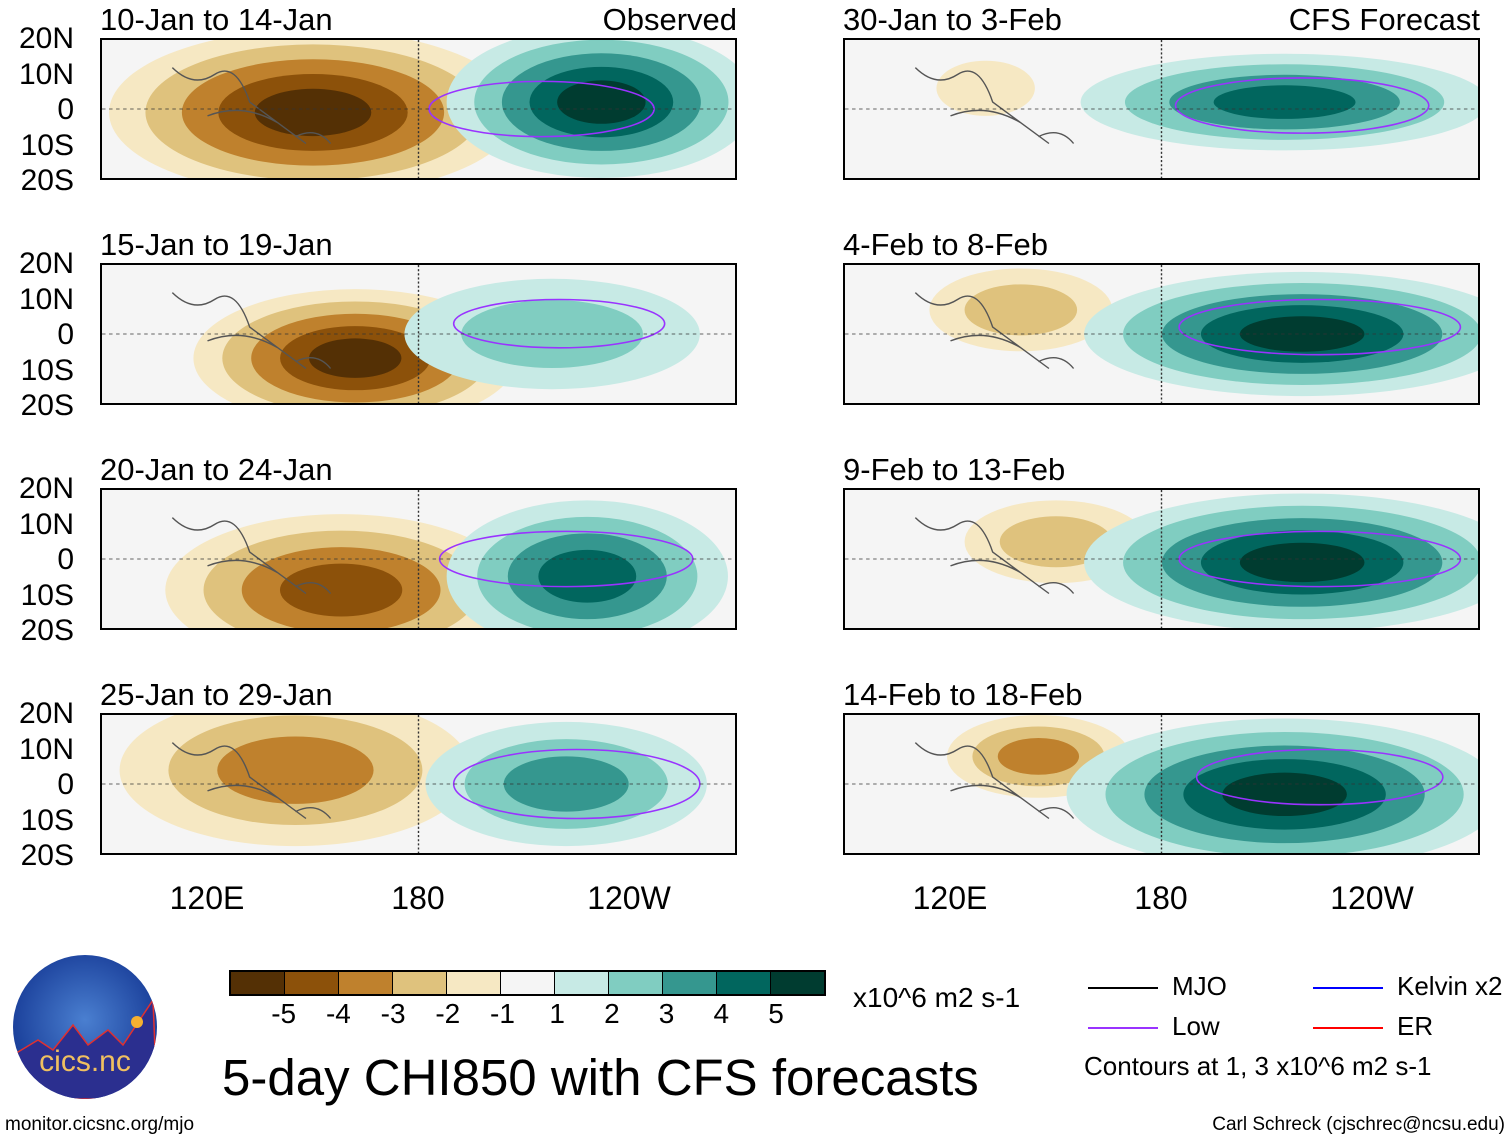 The height and width of the screenshot is (1142, 1510). Describe the element at coordinates (776, 1013) in the screenshot. I see `colorbar-label: 5` at that location.